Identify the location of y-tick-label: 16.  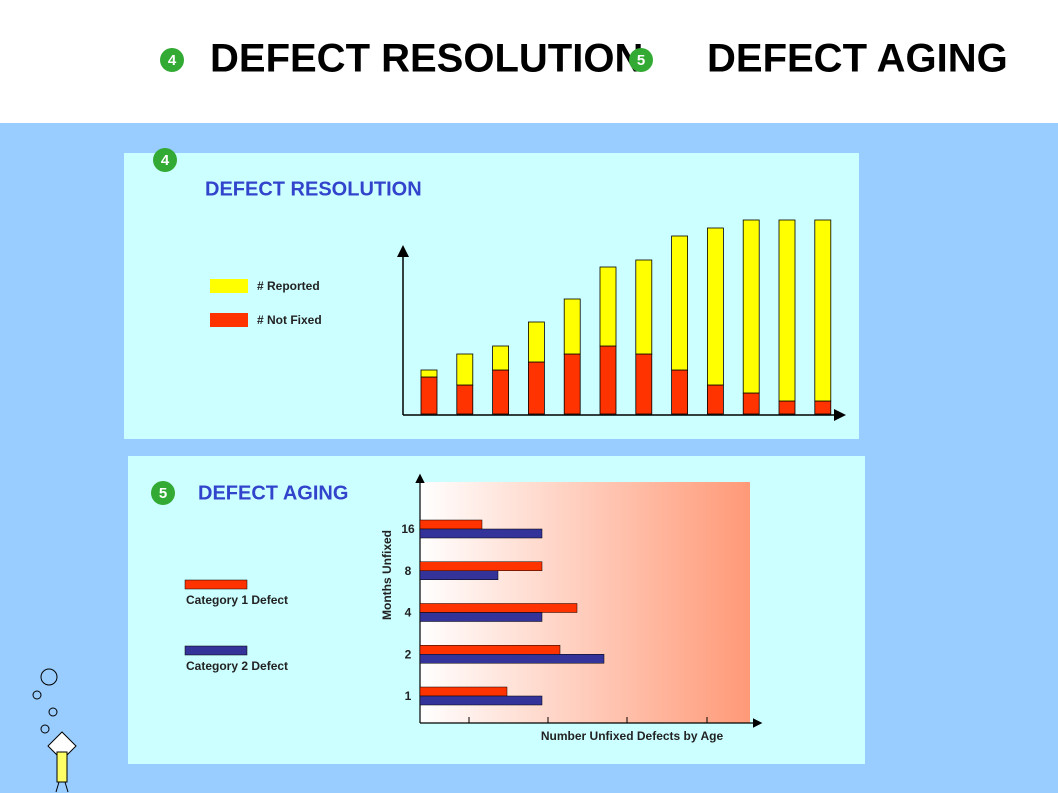
(408, 529).